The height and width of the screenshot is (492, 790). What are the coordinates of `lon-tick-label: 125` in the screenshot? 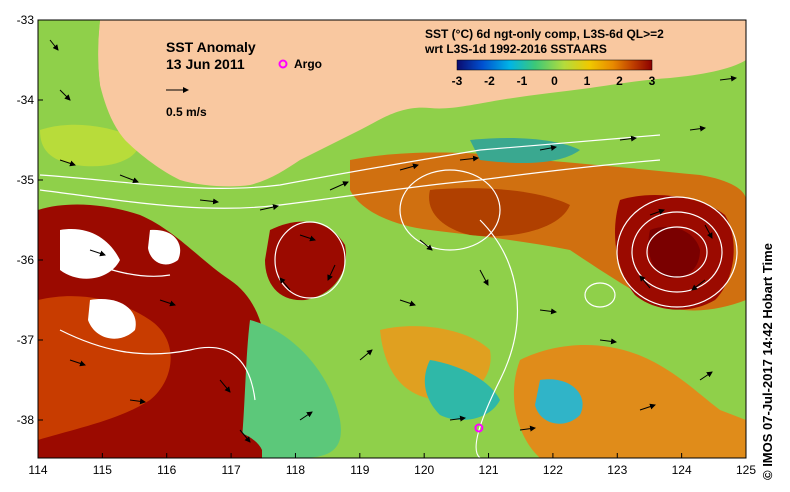 It's located at (746, 470).